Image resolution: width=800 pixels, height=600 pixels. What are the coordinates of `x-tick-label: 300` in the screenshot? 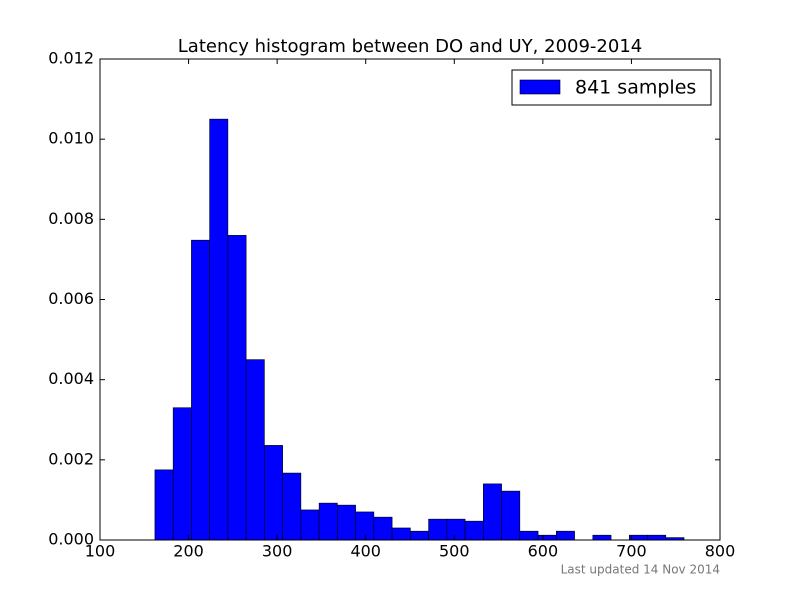 It's located at (277, 551).